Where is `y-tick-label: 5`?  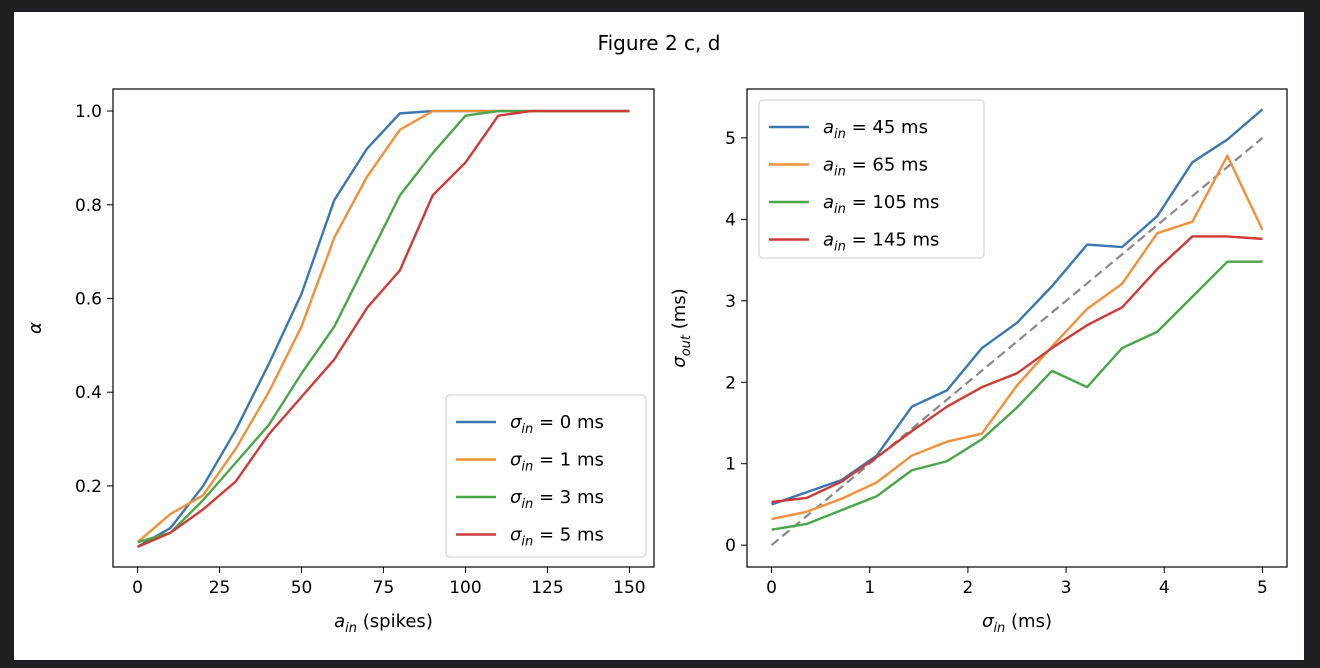 y-tick-label: 5 is located at coordinates (730, 139).